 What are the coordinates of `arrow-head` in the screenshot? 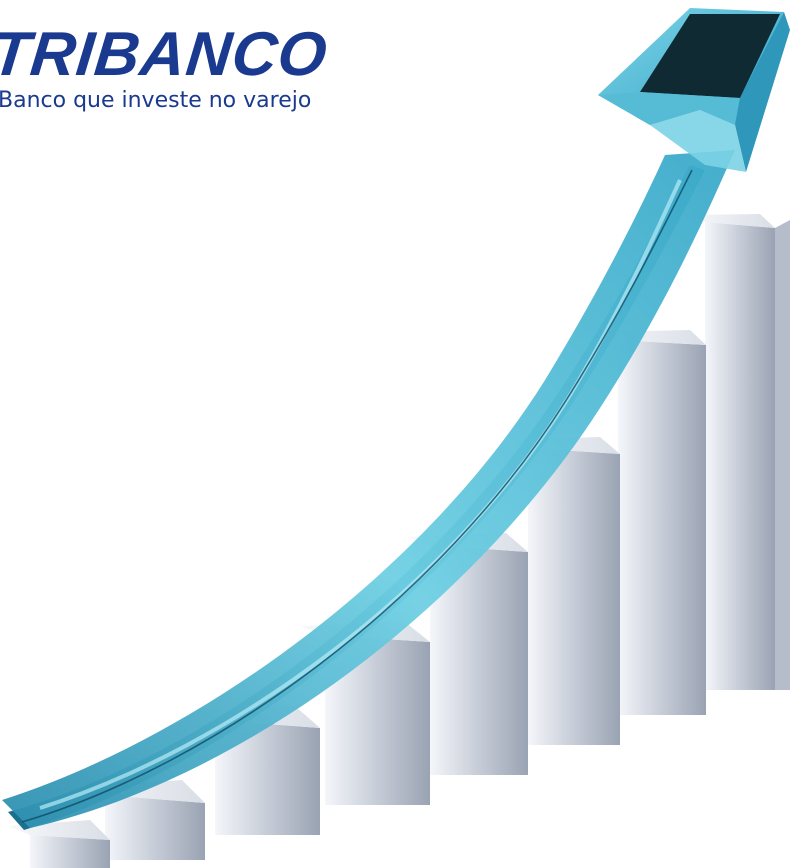 It's located at (694, 90).